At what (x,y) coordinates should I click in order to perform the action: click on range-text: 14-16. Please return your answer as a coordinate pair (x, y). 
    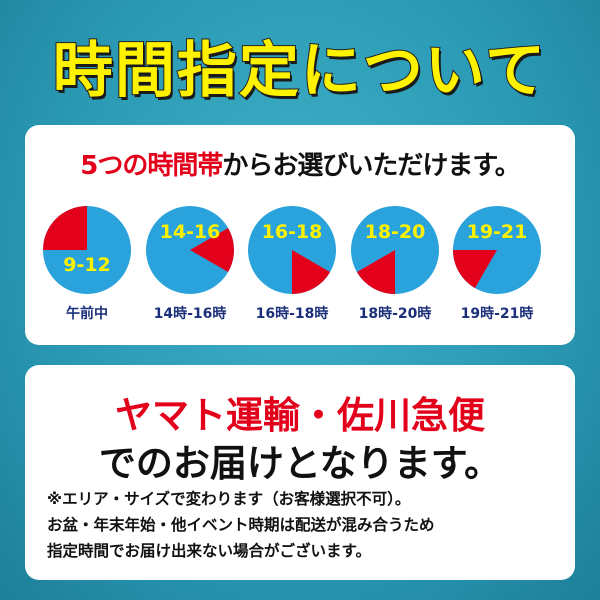
    Looking at the image, I should click on (190, 232).